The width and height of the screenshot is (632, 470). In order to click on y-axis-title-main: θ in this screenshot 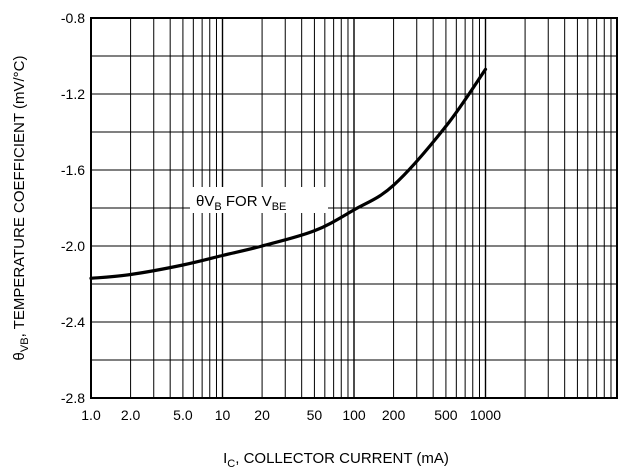, I will do `click(19, 356)`.